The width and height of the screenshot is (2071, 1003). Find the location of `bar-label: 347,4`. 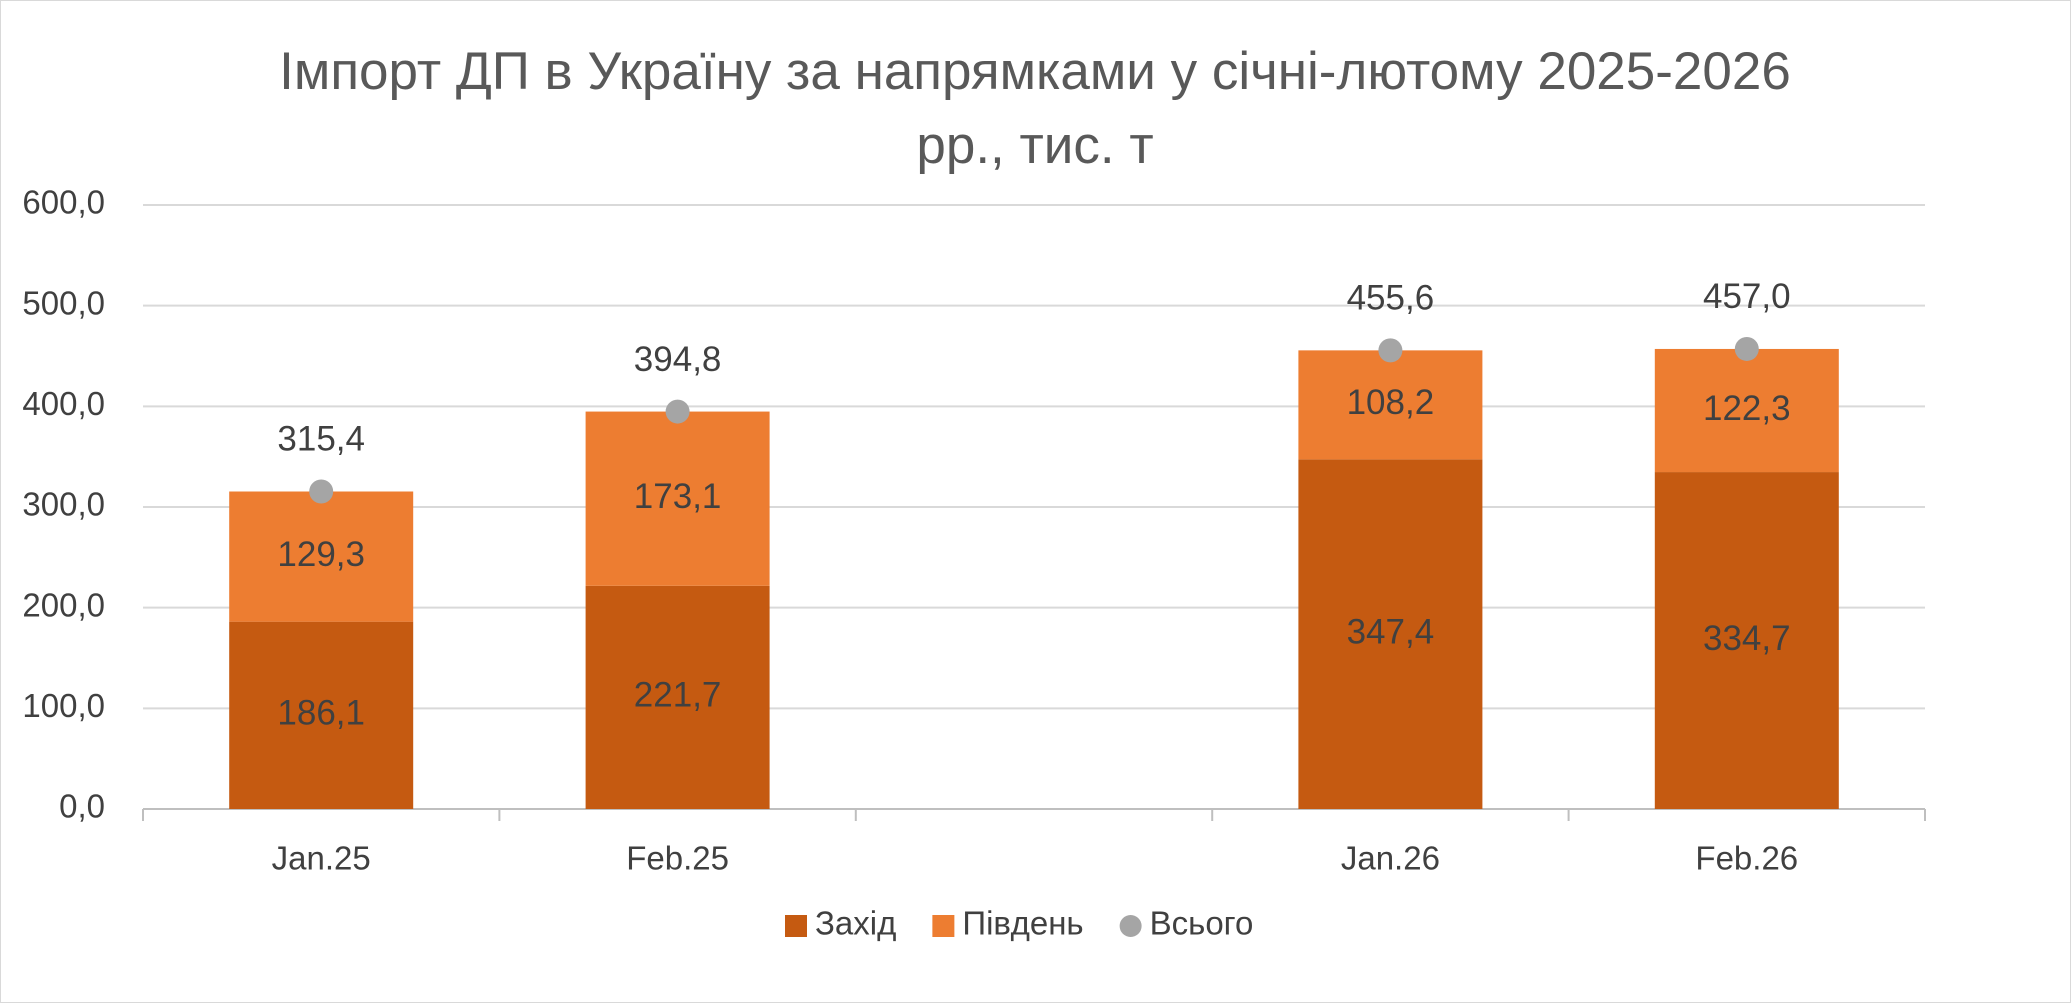

bar-label: 347,4 is located at coordinates (1391, 631).